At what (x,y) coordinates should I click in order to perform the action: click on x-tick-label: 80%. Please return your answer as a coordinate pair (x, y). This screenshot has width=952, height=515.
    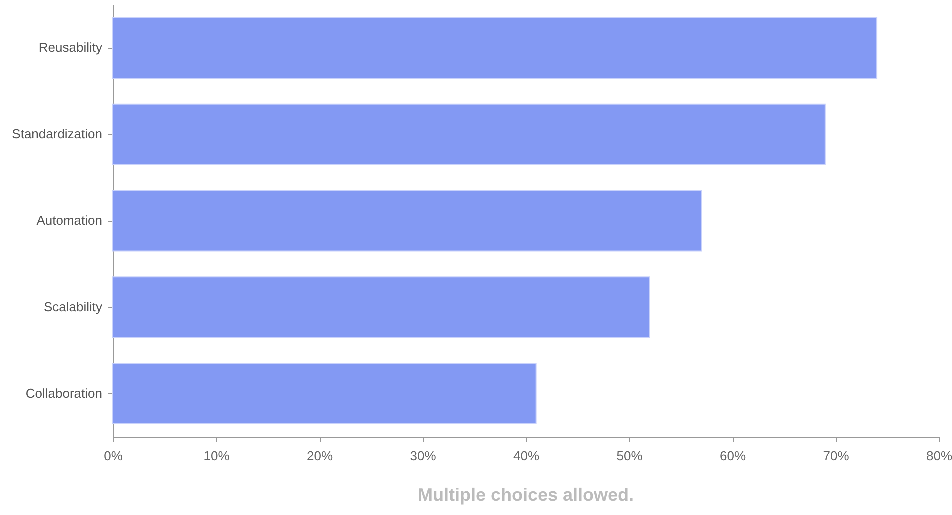
    Looking at the image, I should click on (939, 456).